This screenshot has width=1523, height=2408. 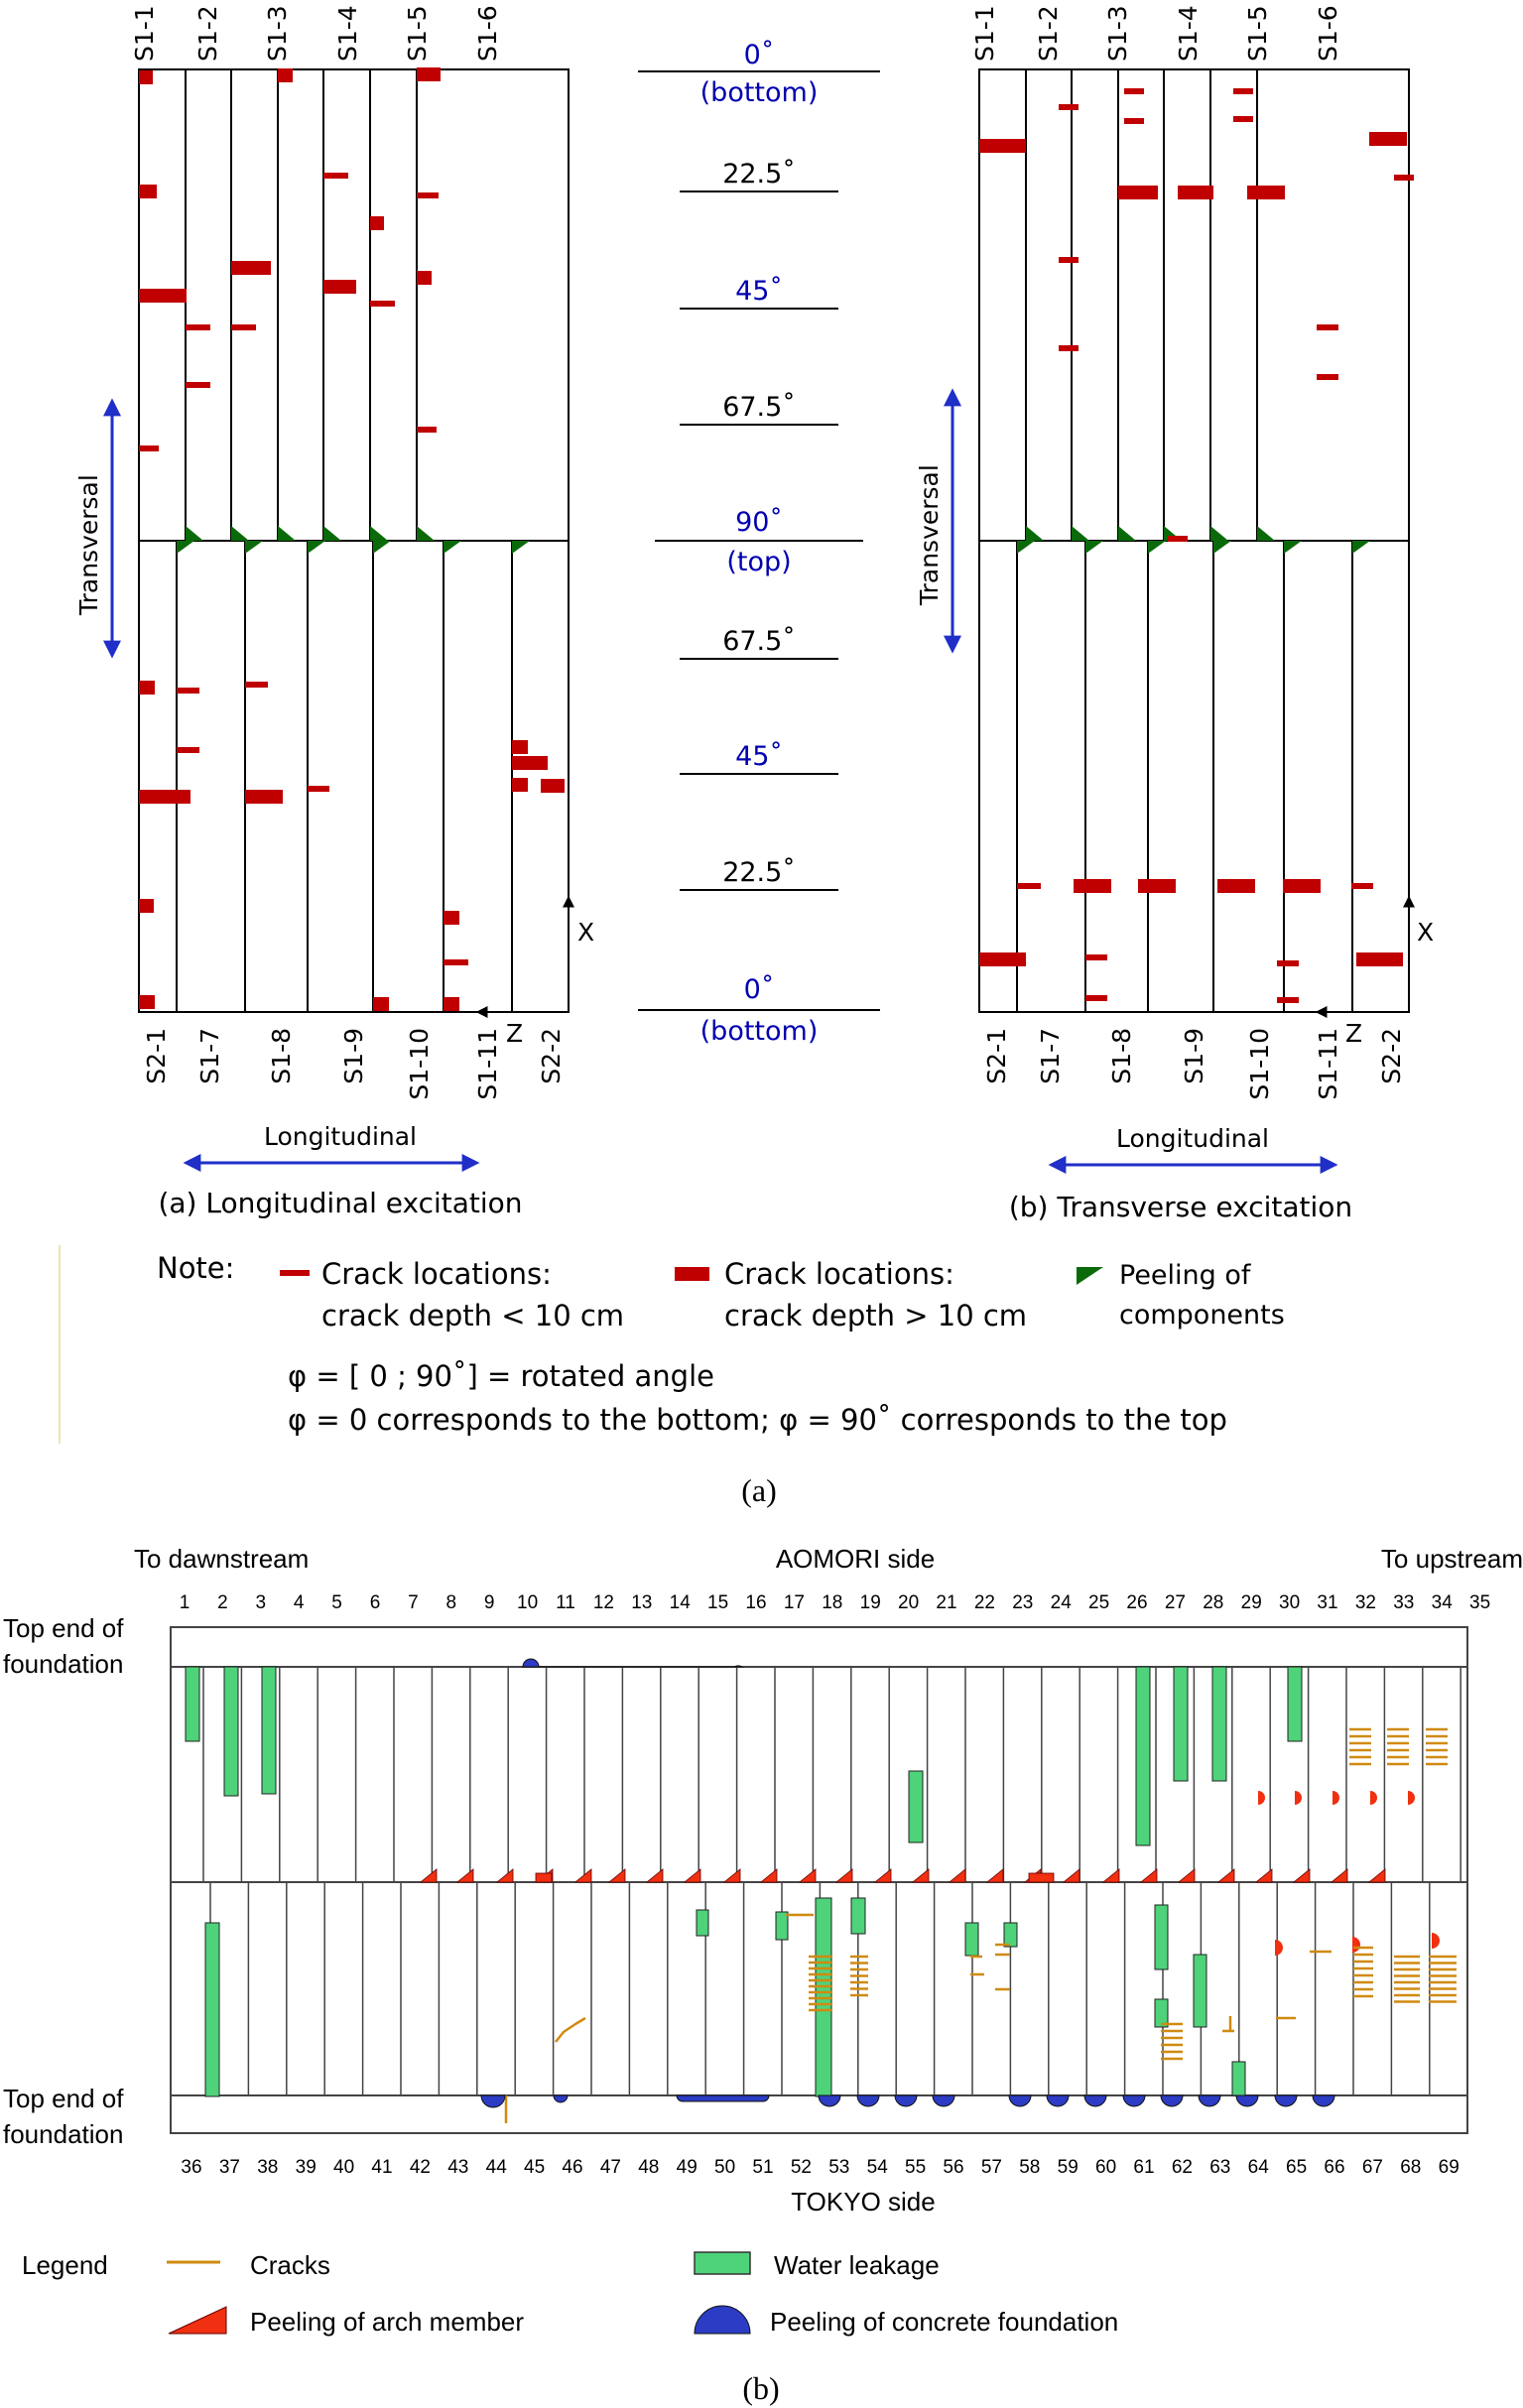 I want to click on angle-label: 90˚, so click(x=759, y=522).